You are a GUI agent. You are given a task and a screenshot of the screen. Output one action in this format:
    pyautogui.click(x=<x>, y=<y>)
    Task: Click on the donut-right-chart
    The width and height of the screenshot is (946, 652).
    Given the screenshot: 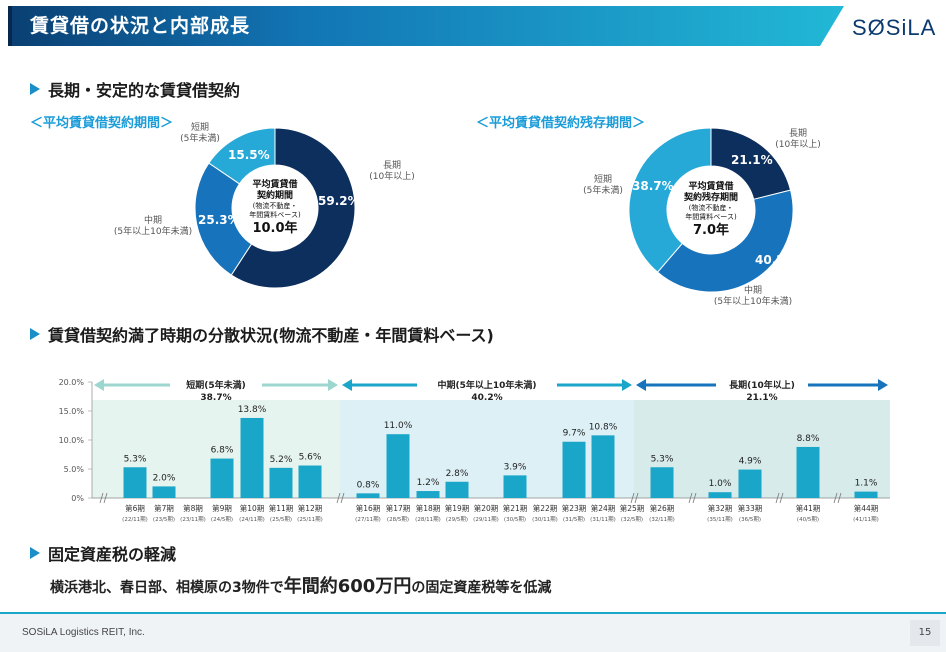 What is the action you would take?
    pyautogui.click(x=711, y=210)
    